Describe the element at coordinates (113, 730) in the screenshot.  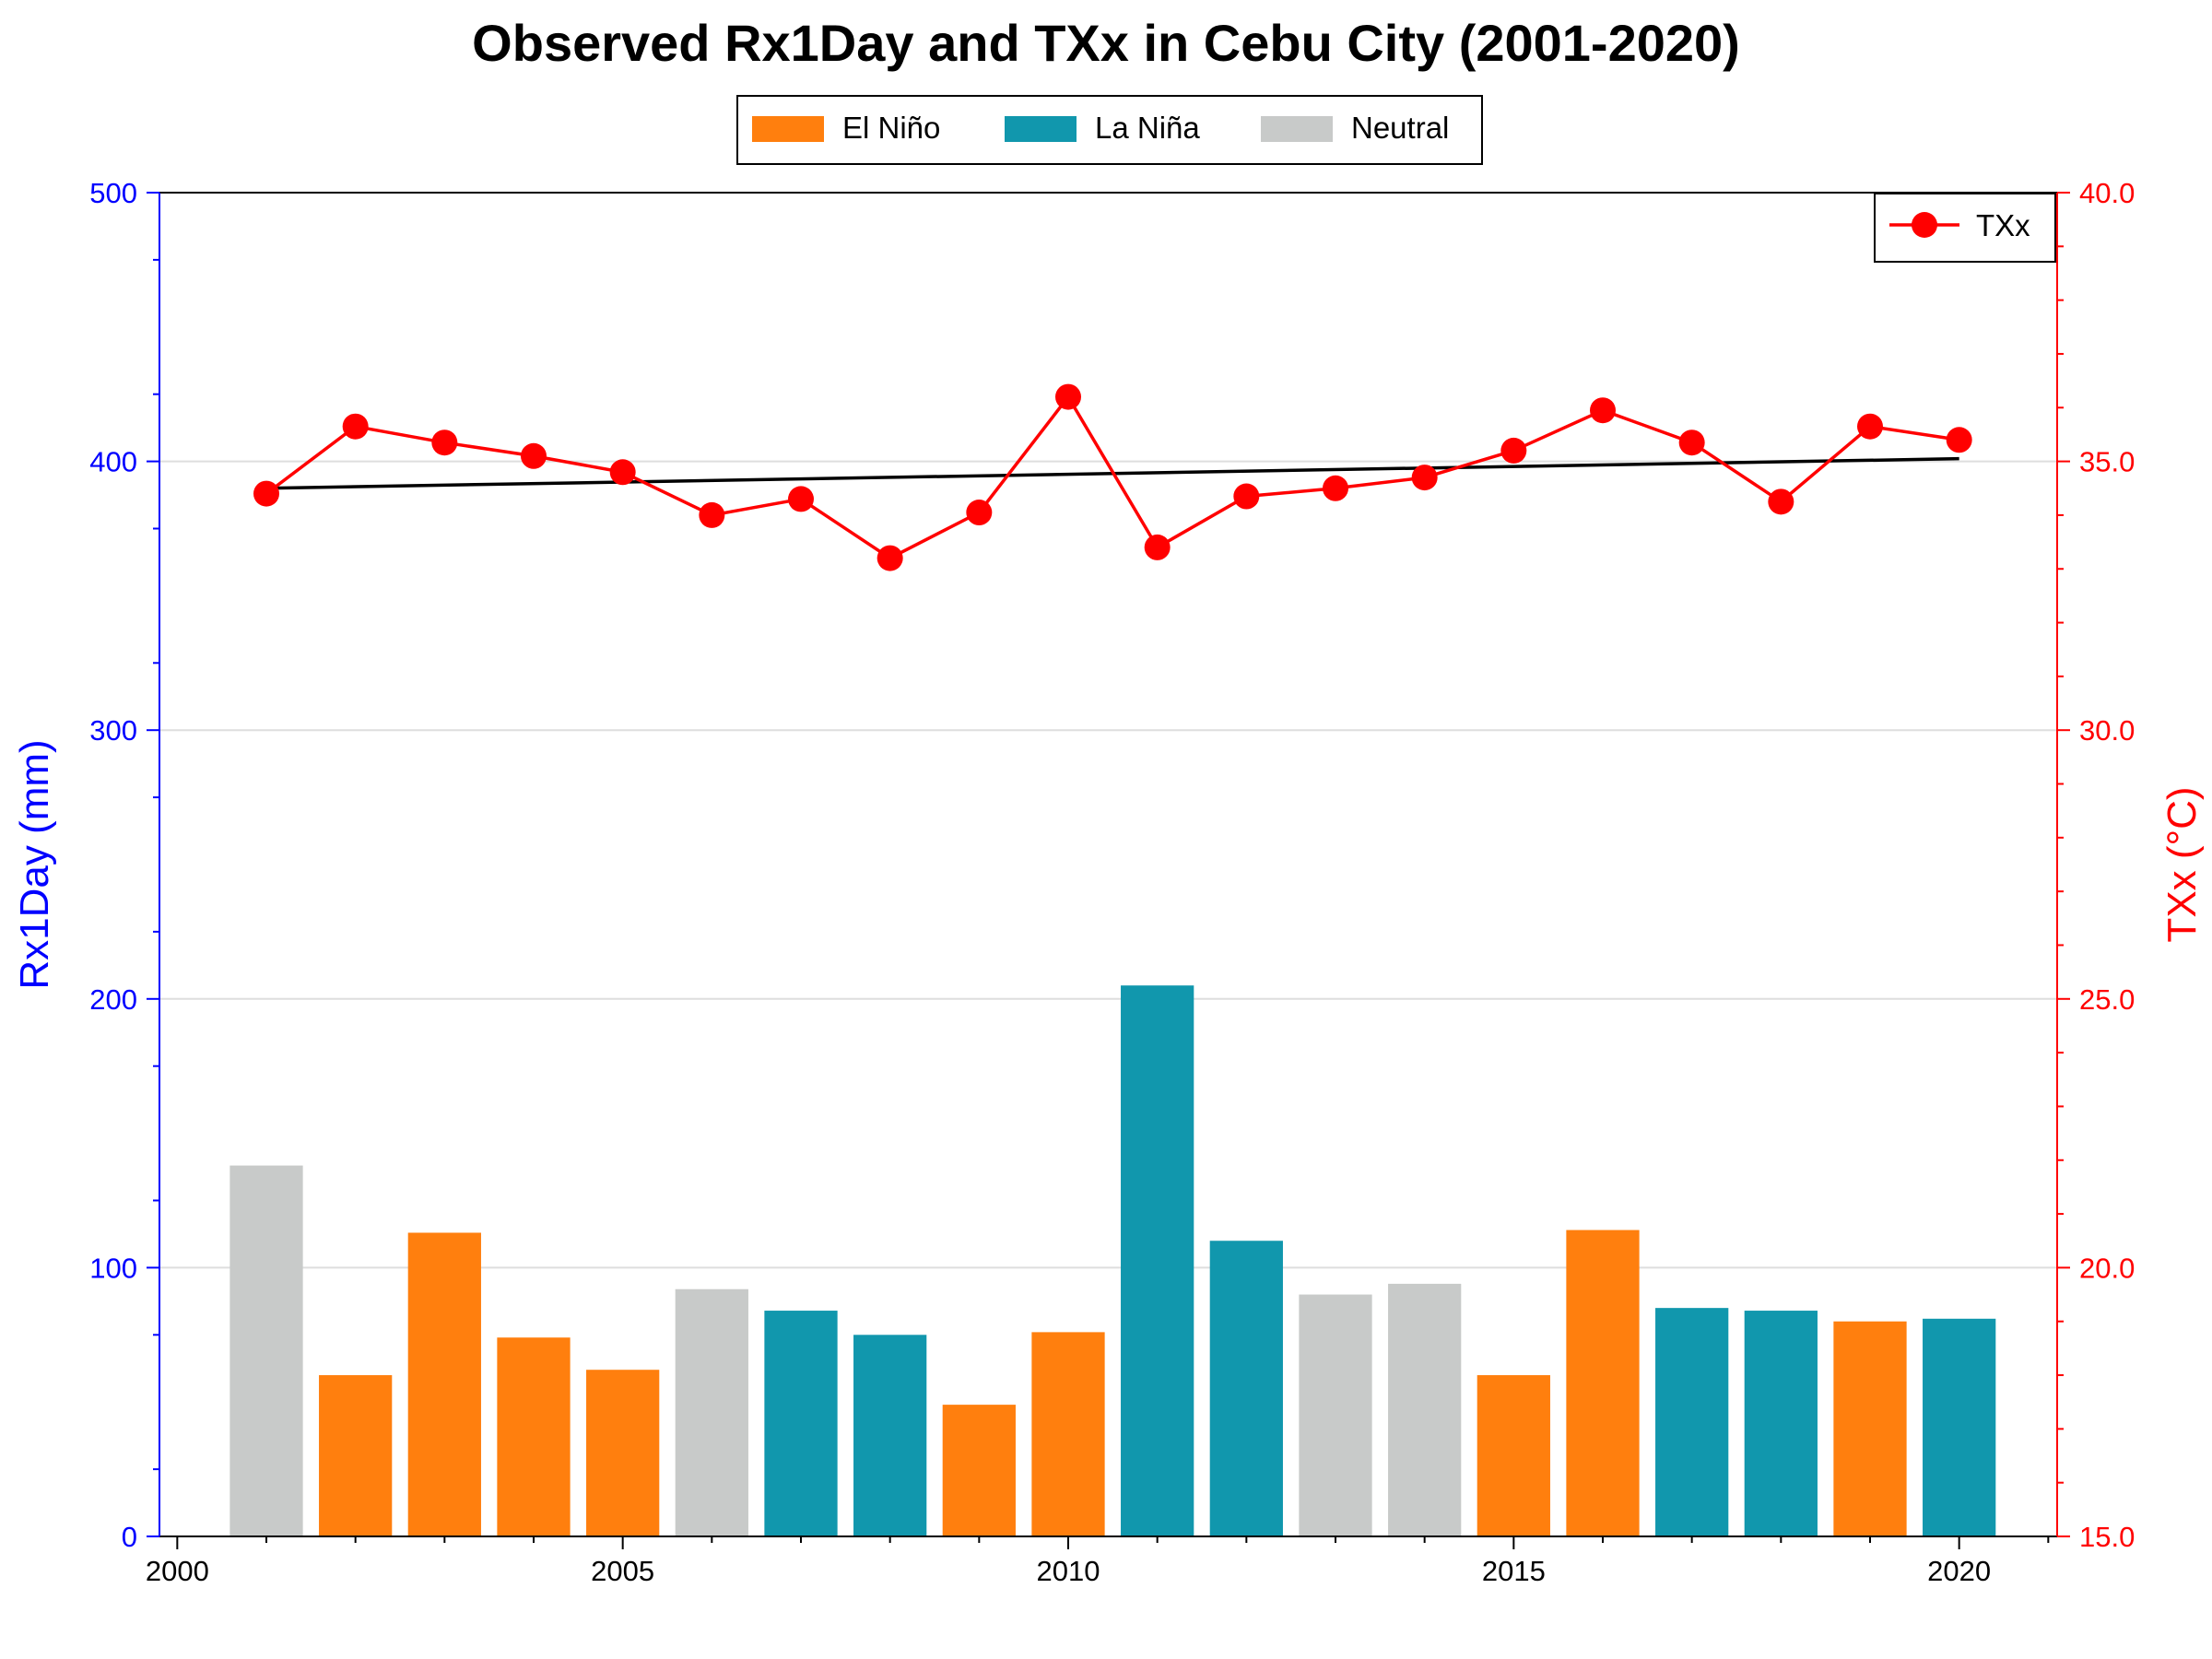
I see `left-tick-label: 300` at that location.